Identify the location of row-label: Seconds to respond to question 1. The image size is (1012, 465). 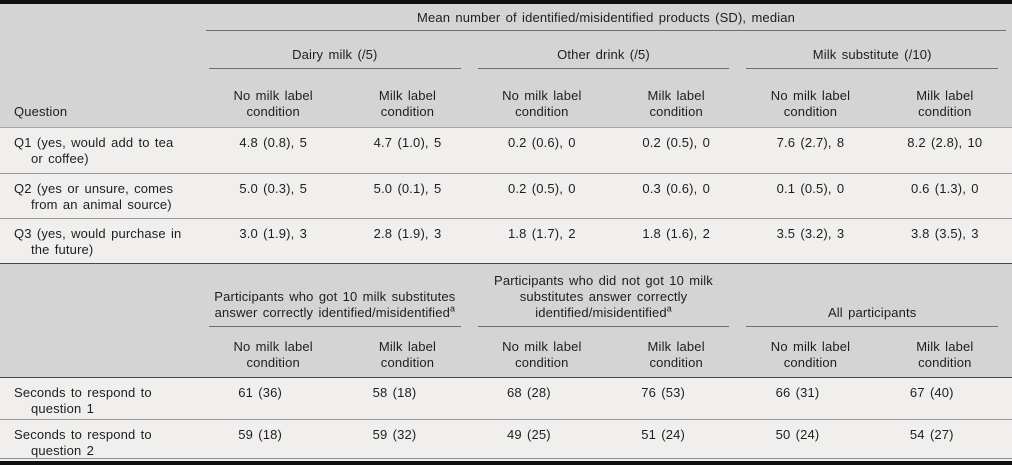
(83, 400).